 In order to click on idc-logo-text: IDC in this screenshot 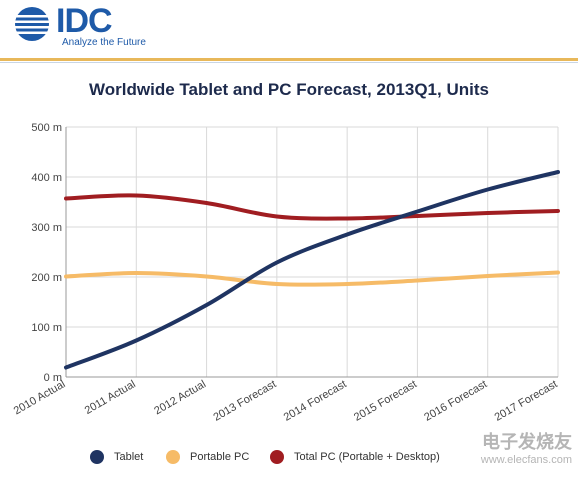, I will do `click(84, 21)`.